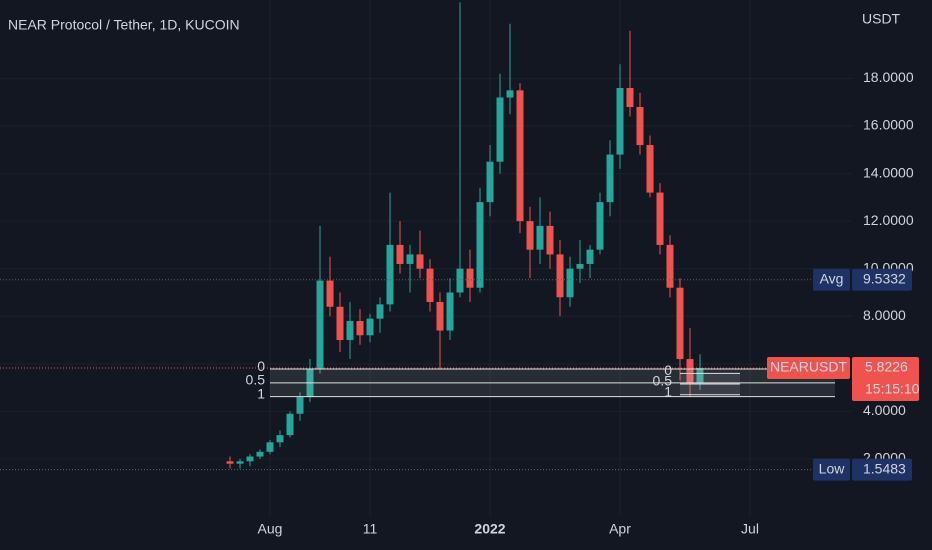  I want to click on avg-name: Avg, so click(832, 279).